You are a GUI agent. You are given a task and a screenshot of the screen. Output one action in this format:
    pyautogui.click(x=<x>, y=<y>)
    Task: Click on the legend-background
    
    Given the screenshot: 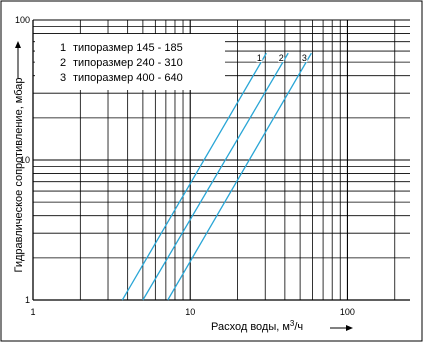 What is the action you would take?
    pyautogui.click(x=130, y=62)
    